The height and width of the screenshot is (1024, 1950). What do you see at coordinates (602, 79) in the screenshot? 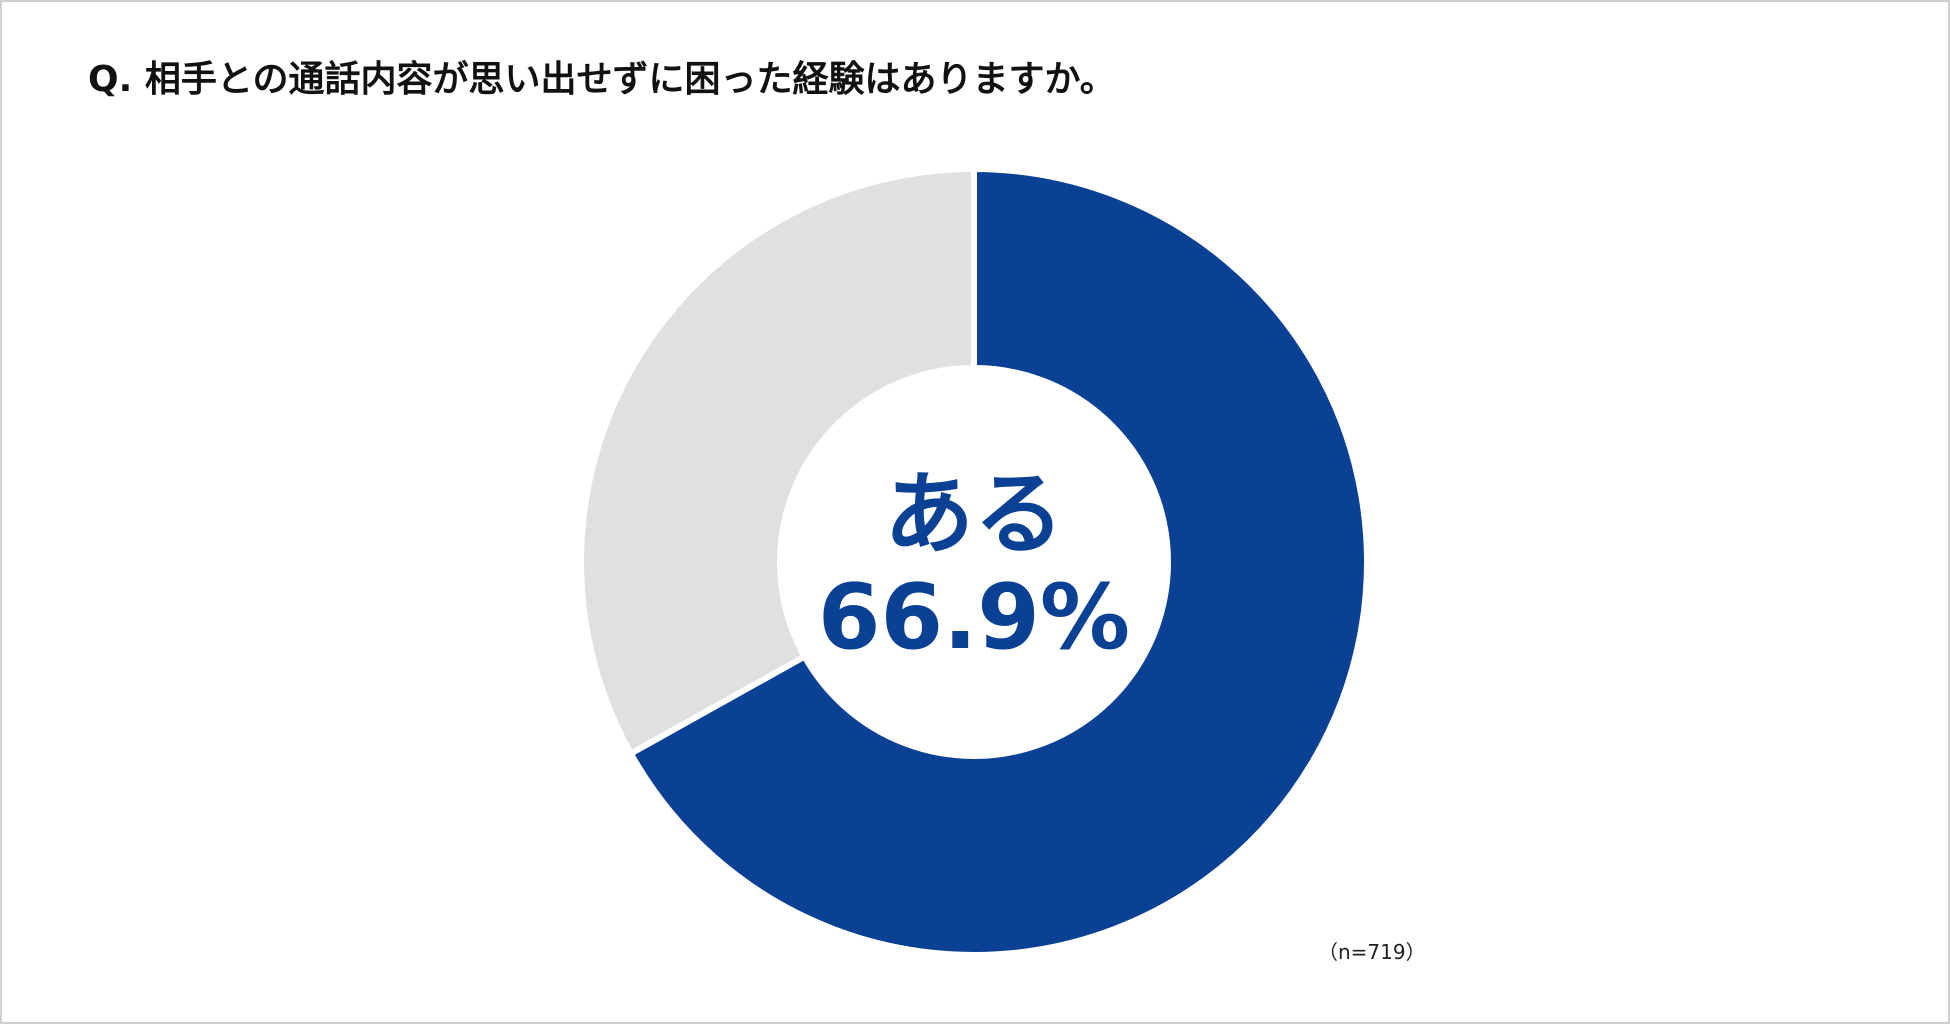
I see `chart-title: Q. 相手との通話内容が思い出せずに困った経験はありますか。` at bounding box center [602, 79].